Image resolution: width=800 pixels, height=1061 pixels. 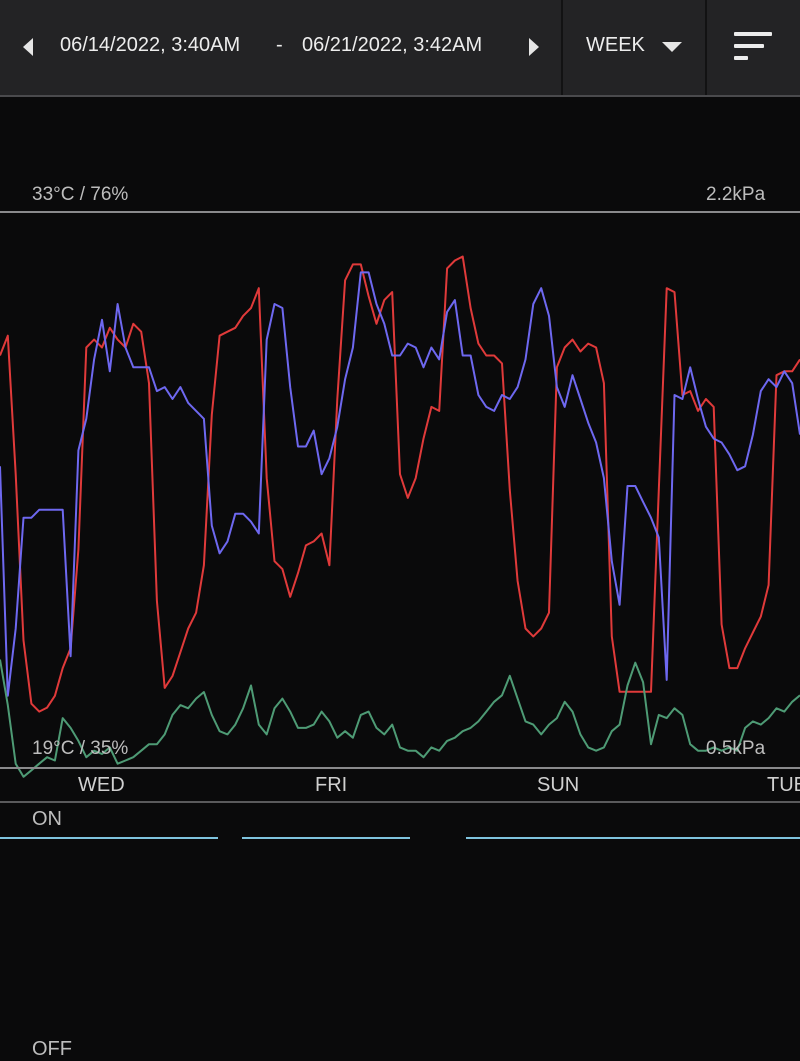 What do you see at coordinates (392, 45) in the screenshot?
I see `end-date: 06/21/2022, 3:42AM` at bounding box center [392, 45].